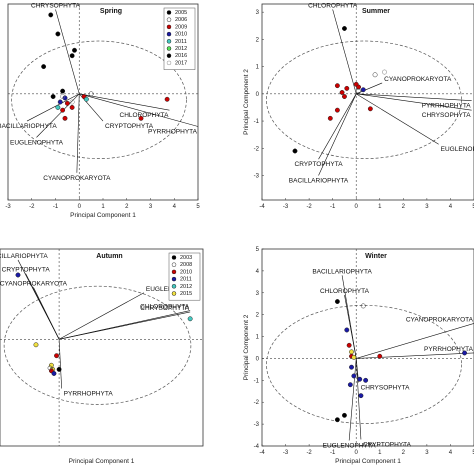 This screenshot has height=474, width=474. What do you see at coordinates (257, 447) in the screenshot?
I see `y-tick-label: -4` at bounding box center [257, 447].